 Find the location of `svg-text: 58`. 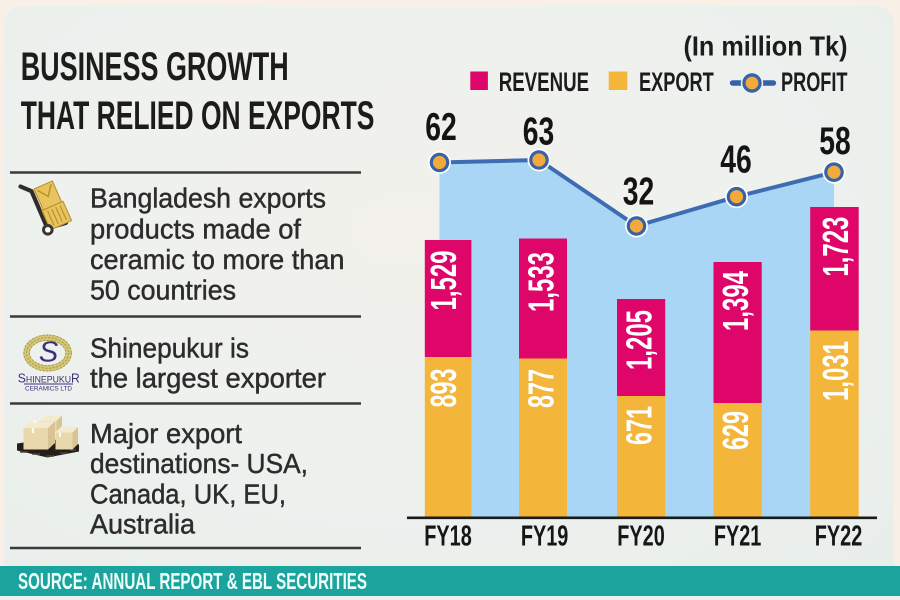

svg-text: 58 is located at coordinates (835, 141).